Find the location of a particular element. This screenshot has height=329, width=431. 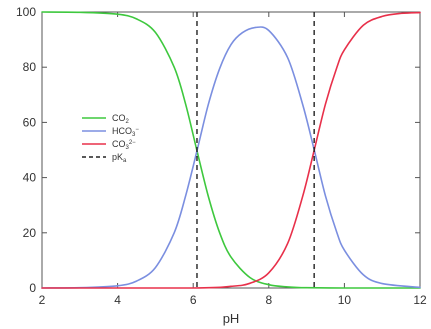

y-tick-label: 40 is located at coordinates (30, 178).